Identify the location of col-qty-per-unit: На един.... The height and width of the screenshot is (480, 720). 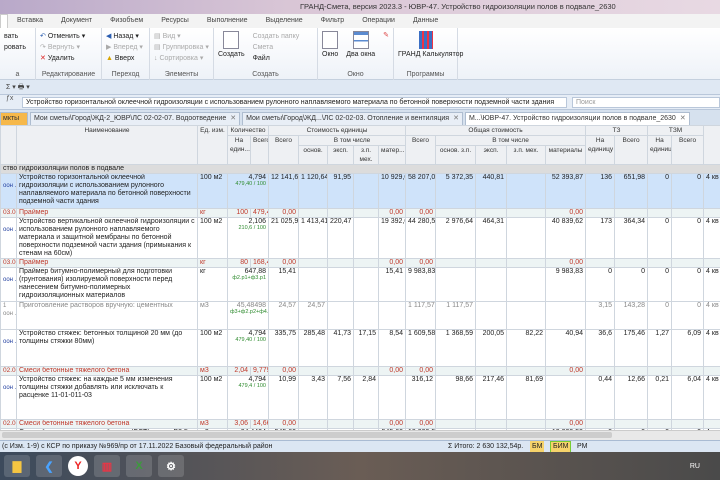
(239, 150).